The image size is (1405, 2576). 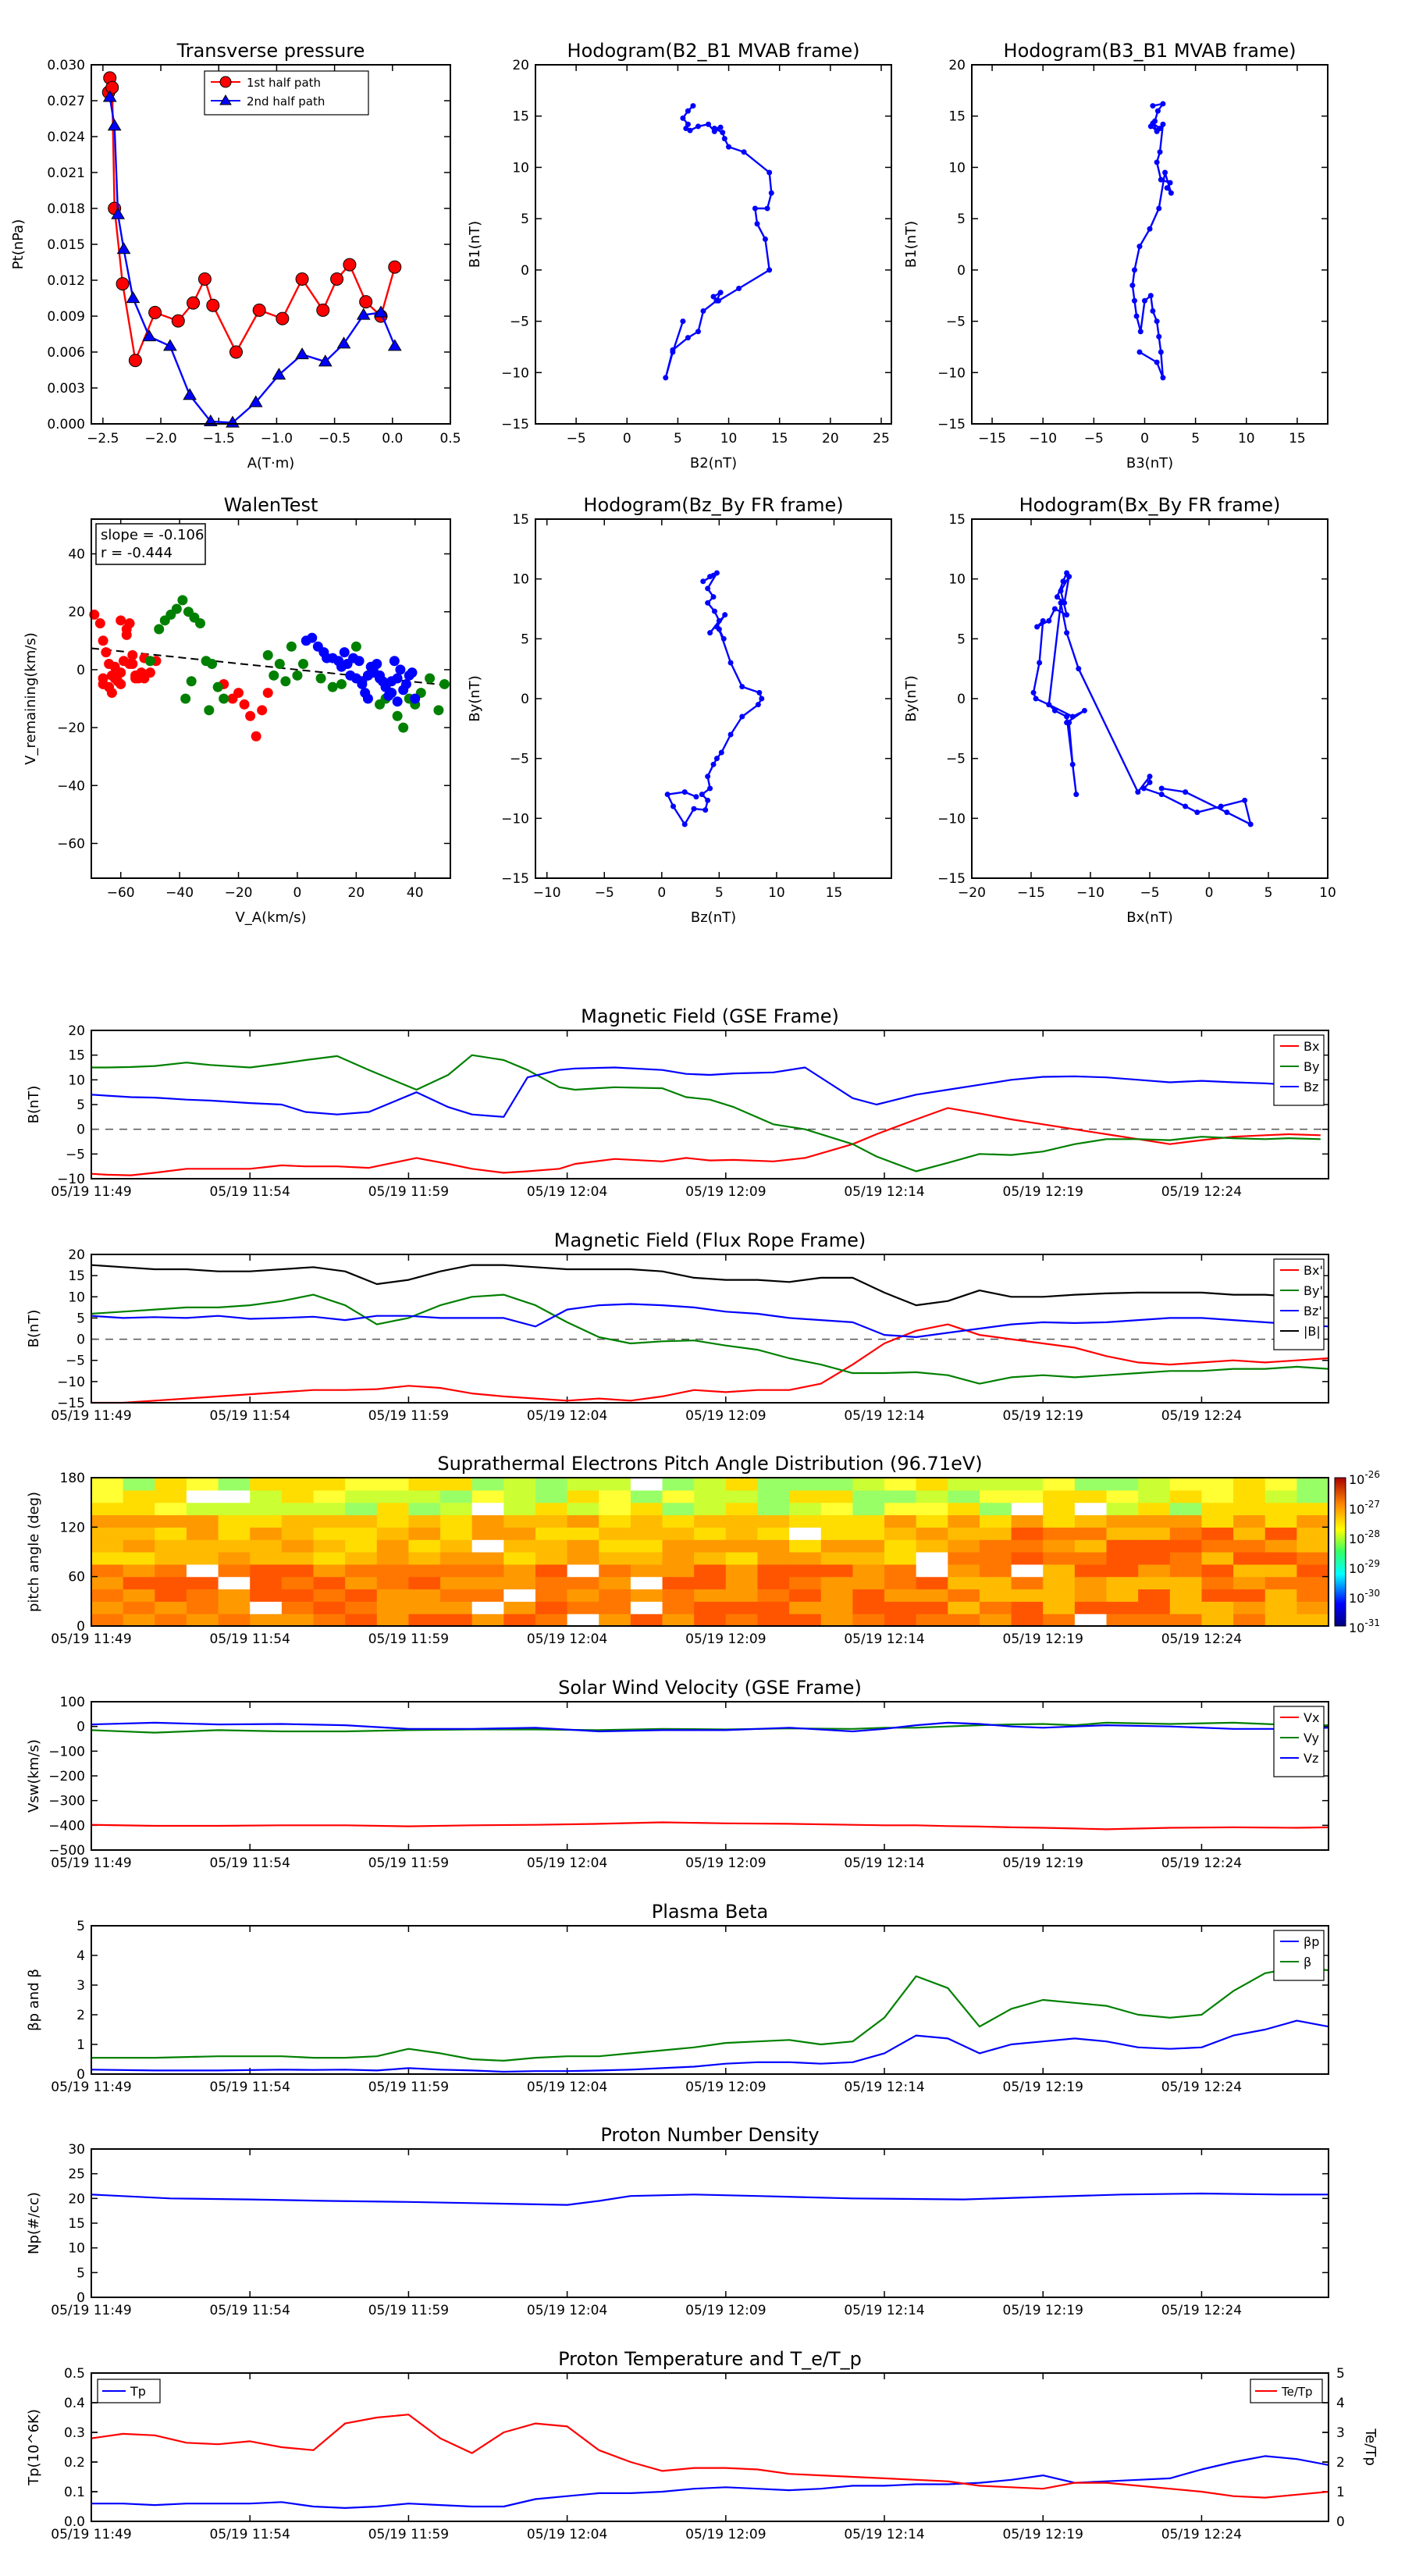 What do you see at coordinates (1311, 1087) in the screenshot?
I see `magnetic-field-gse-legend-label-2: Bz` at bounding box center [1311, 1087].